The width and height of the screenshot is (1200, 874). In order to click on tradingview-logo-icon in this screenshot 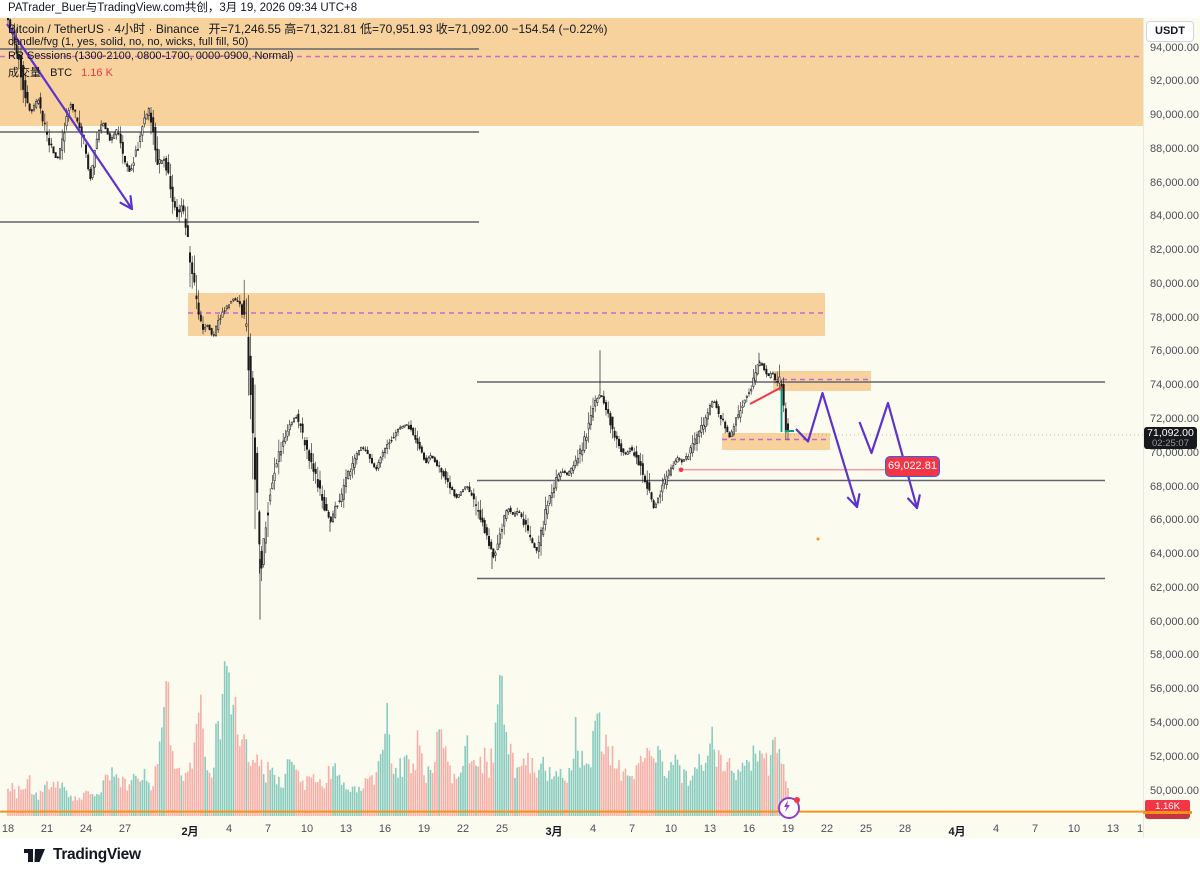, I will do `click(34, 855)`.